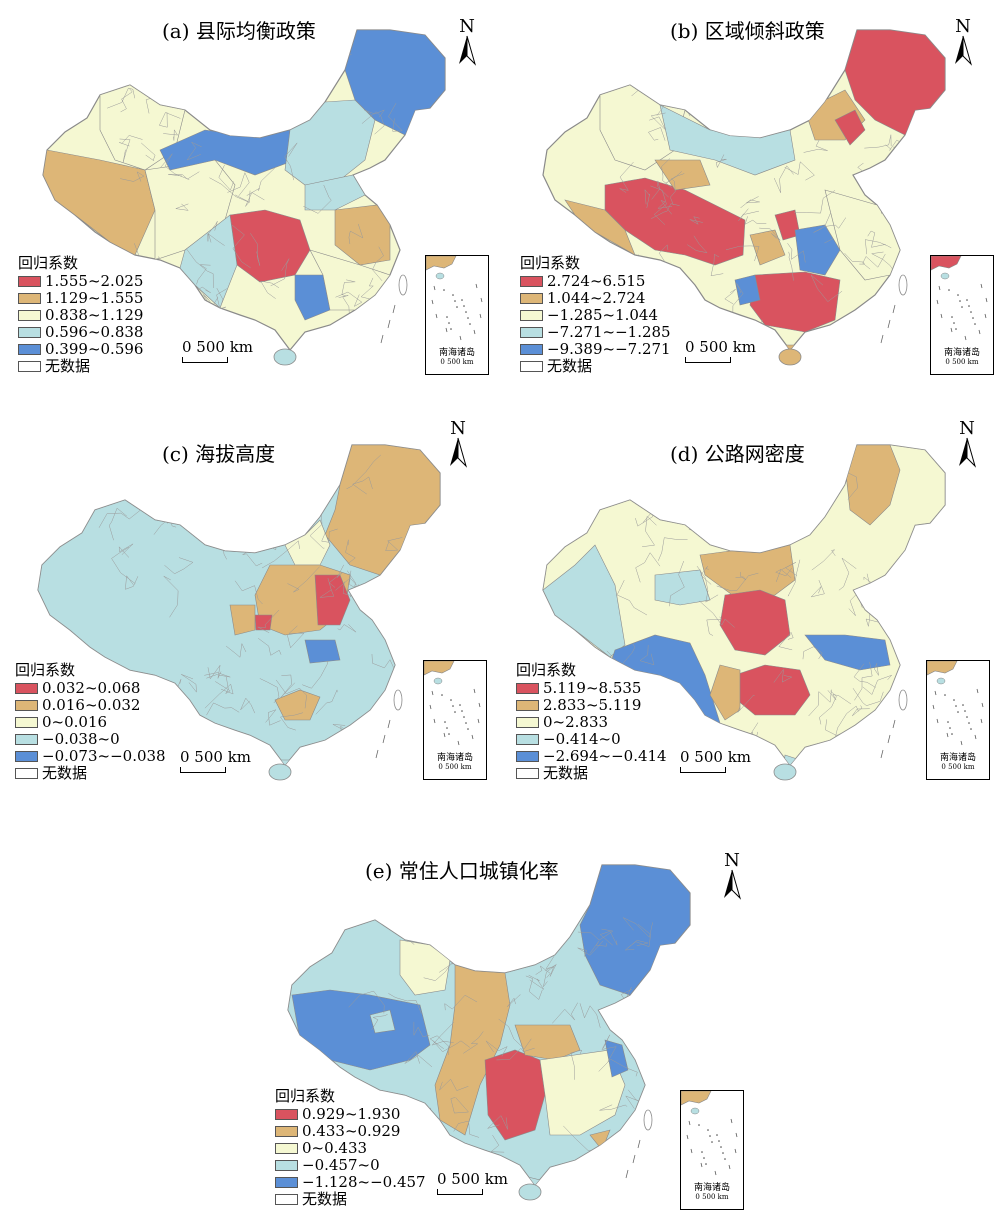 Image resolution: width=1000 pixels, height=1223 pixels. I want to click on legend-item: −9.389~−7.271, so click(595, 349).